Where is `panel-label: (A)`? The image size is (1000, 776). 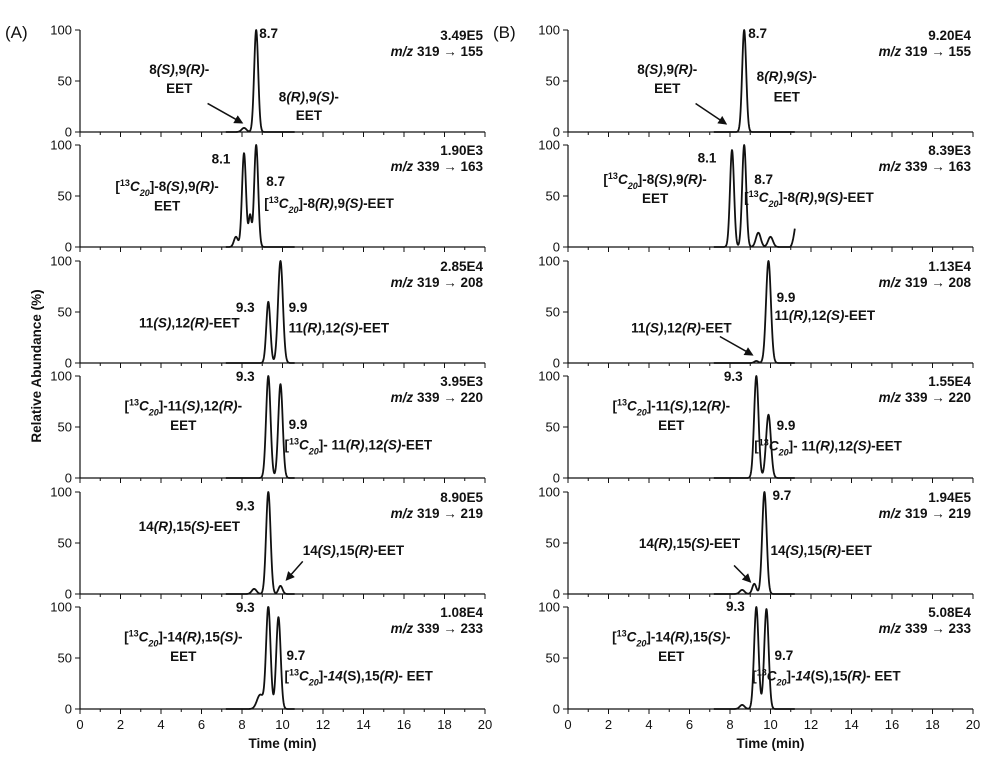 panel-label: (A) is located at coordinates (16, 32).